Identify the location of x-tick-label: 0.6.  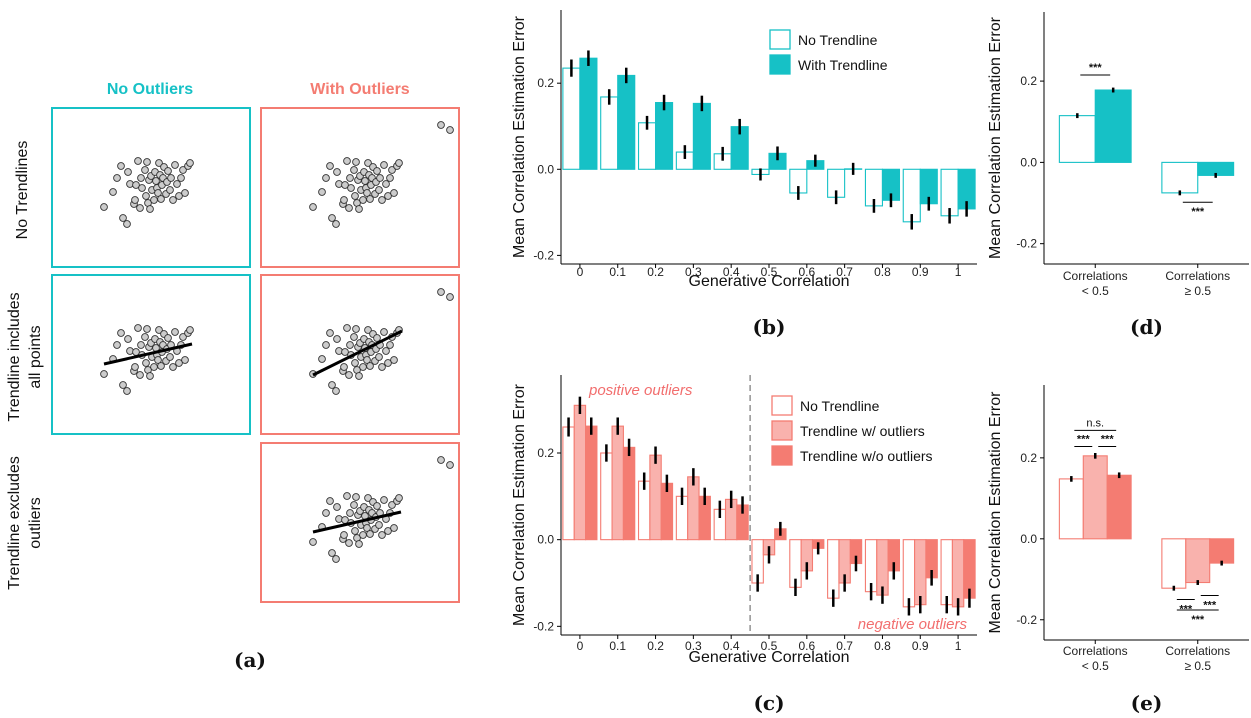
(806, 272).